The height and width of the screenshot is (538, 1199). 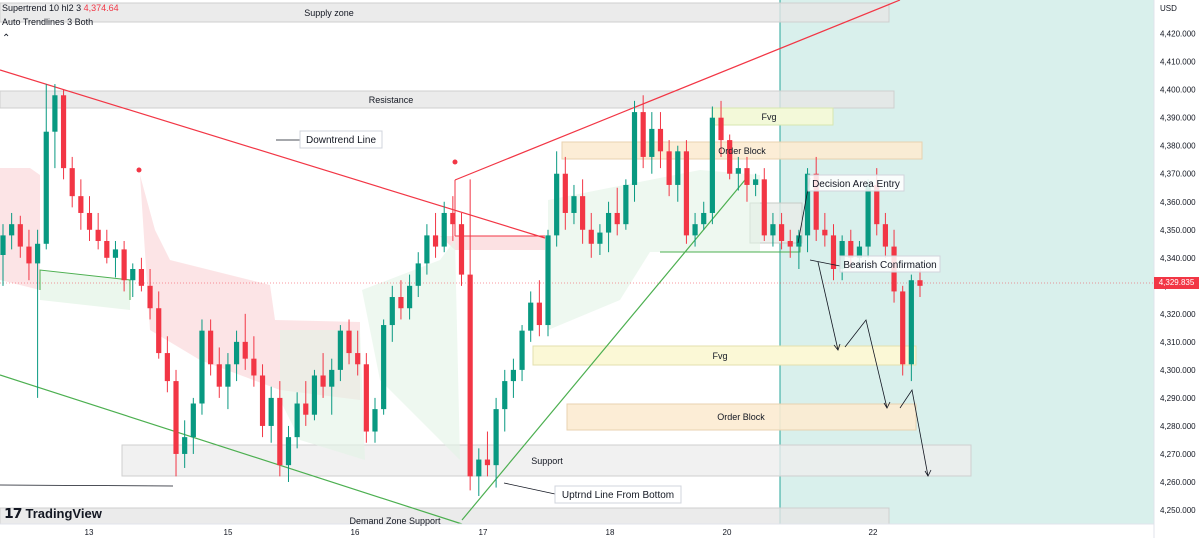 I want to click on uptrend-line-label: Uptrnd Line From Bottom, so click(x=618, y=495).